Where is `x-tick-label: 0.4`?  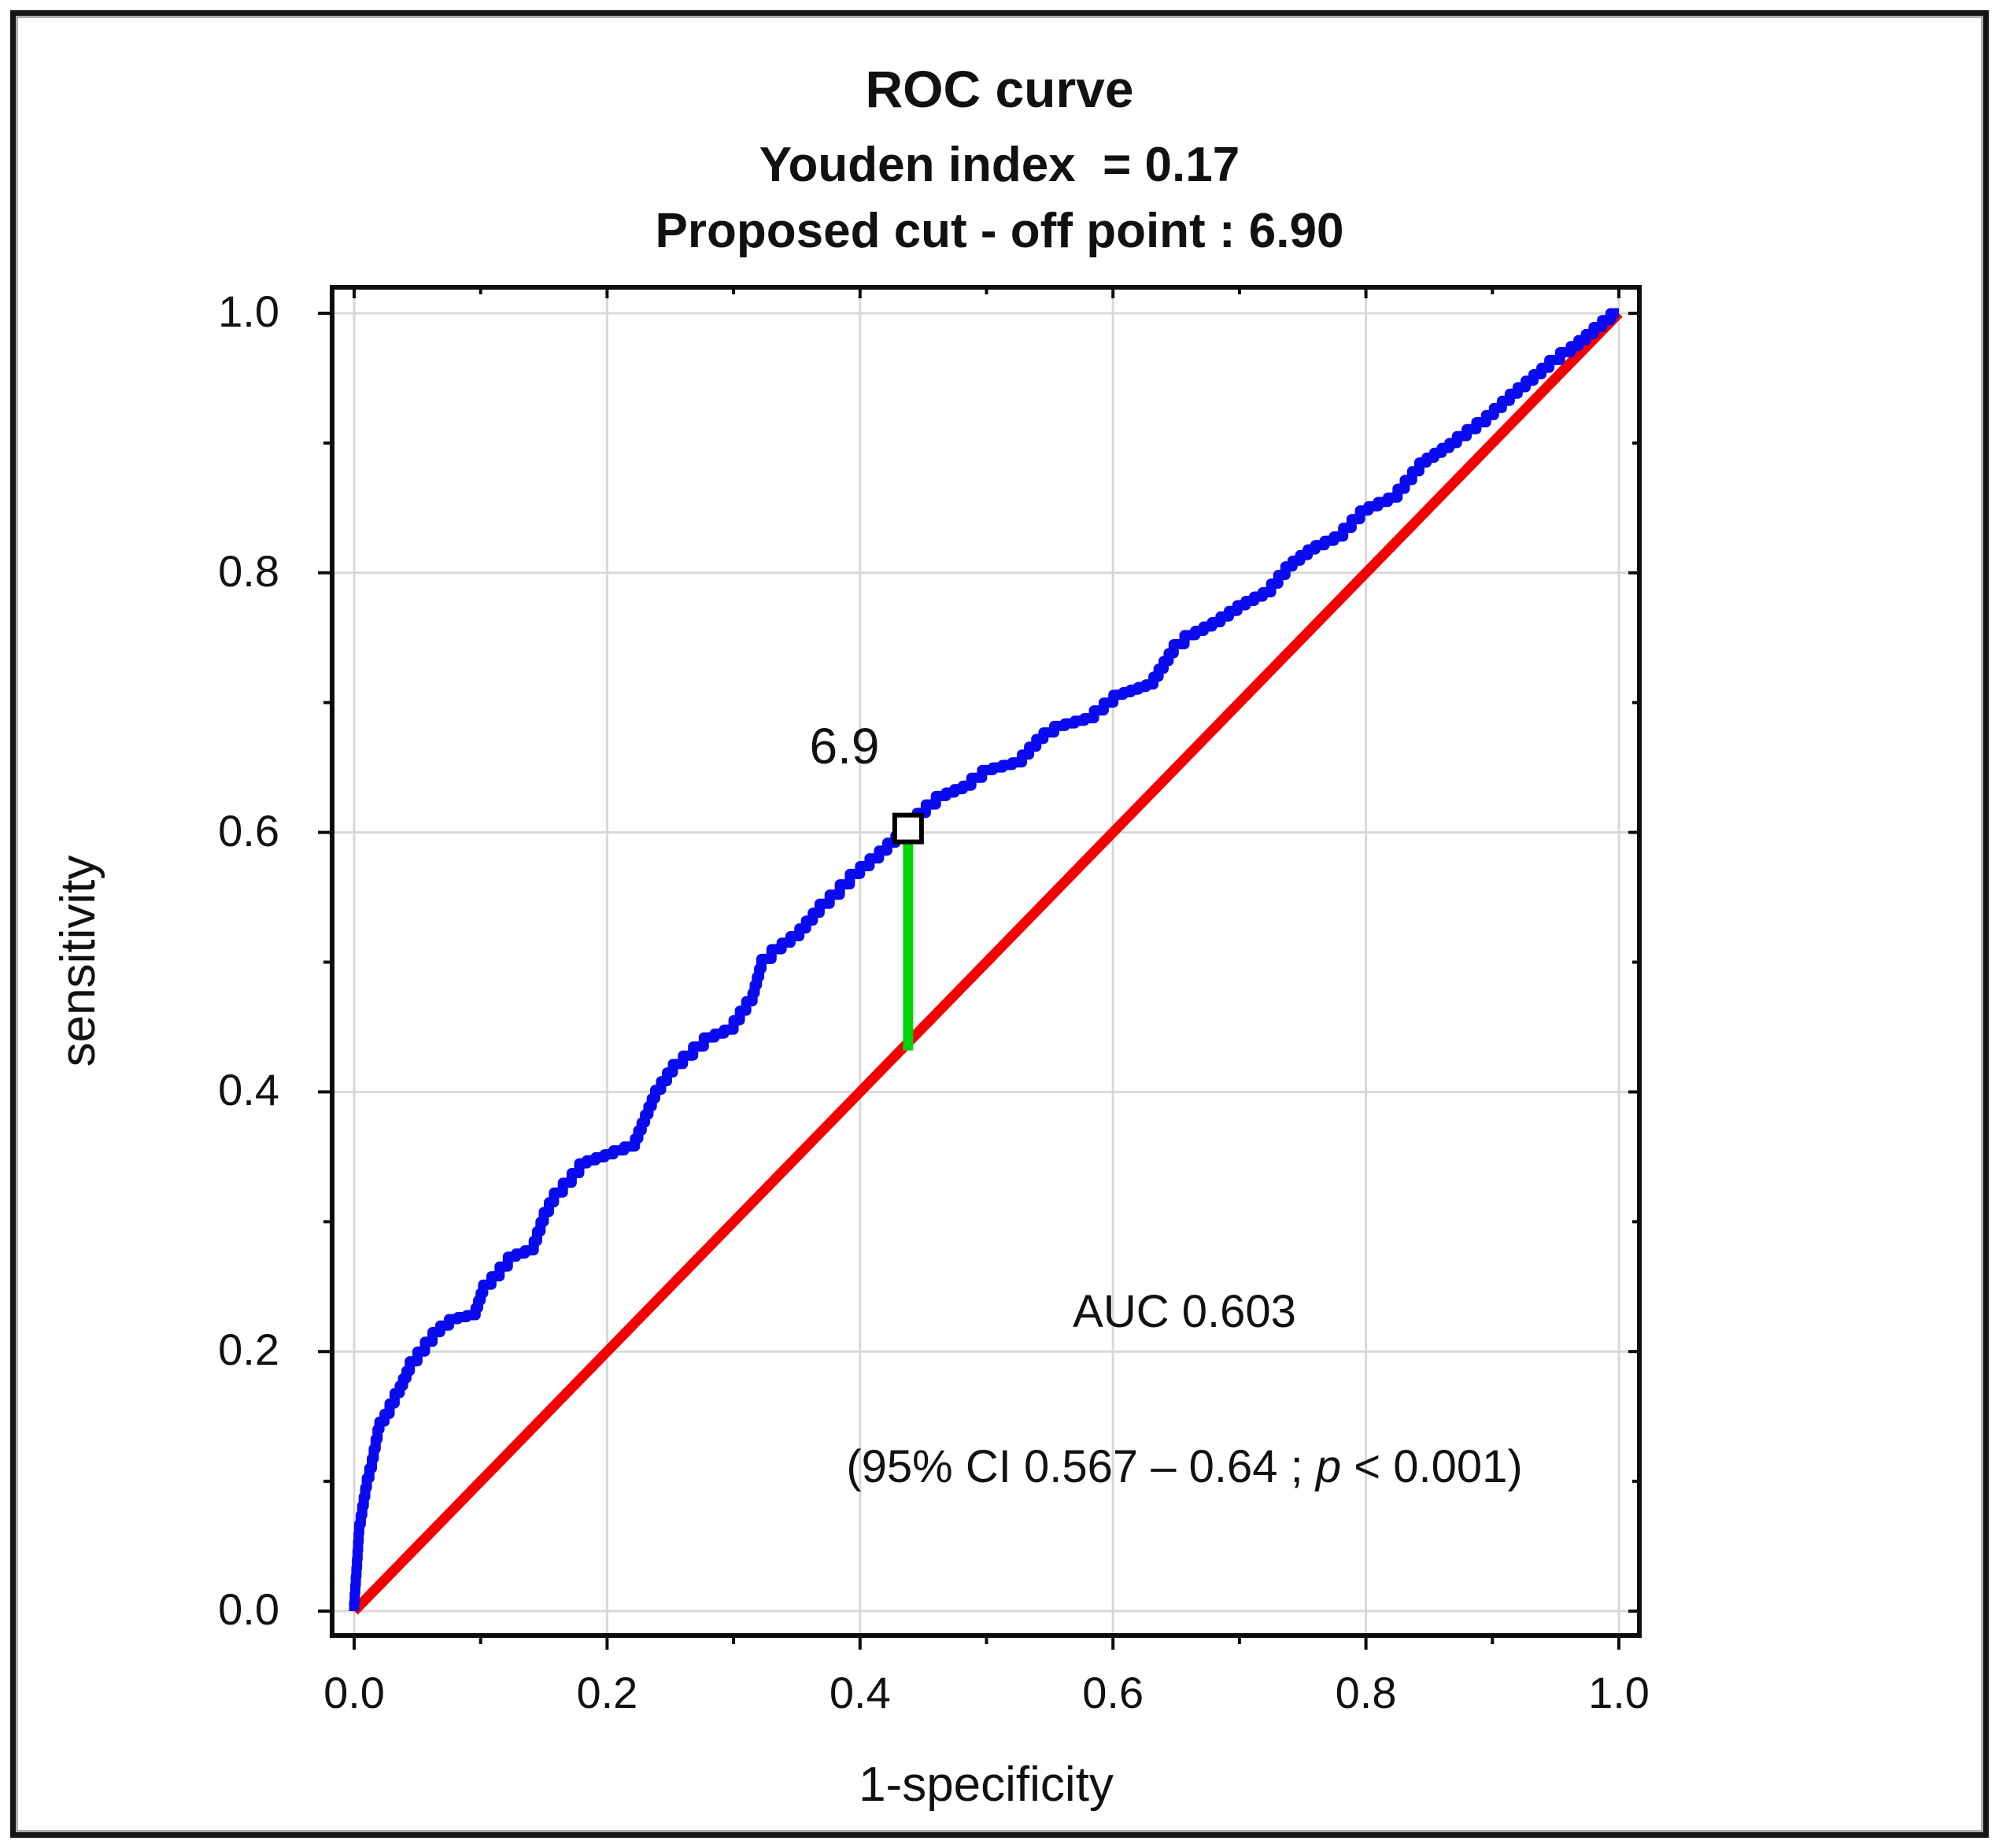 x-tick-label: 0.4 is located at coordinates (860, 1692).